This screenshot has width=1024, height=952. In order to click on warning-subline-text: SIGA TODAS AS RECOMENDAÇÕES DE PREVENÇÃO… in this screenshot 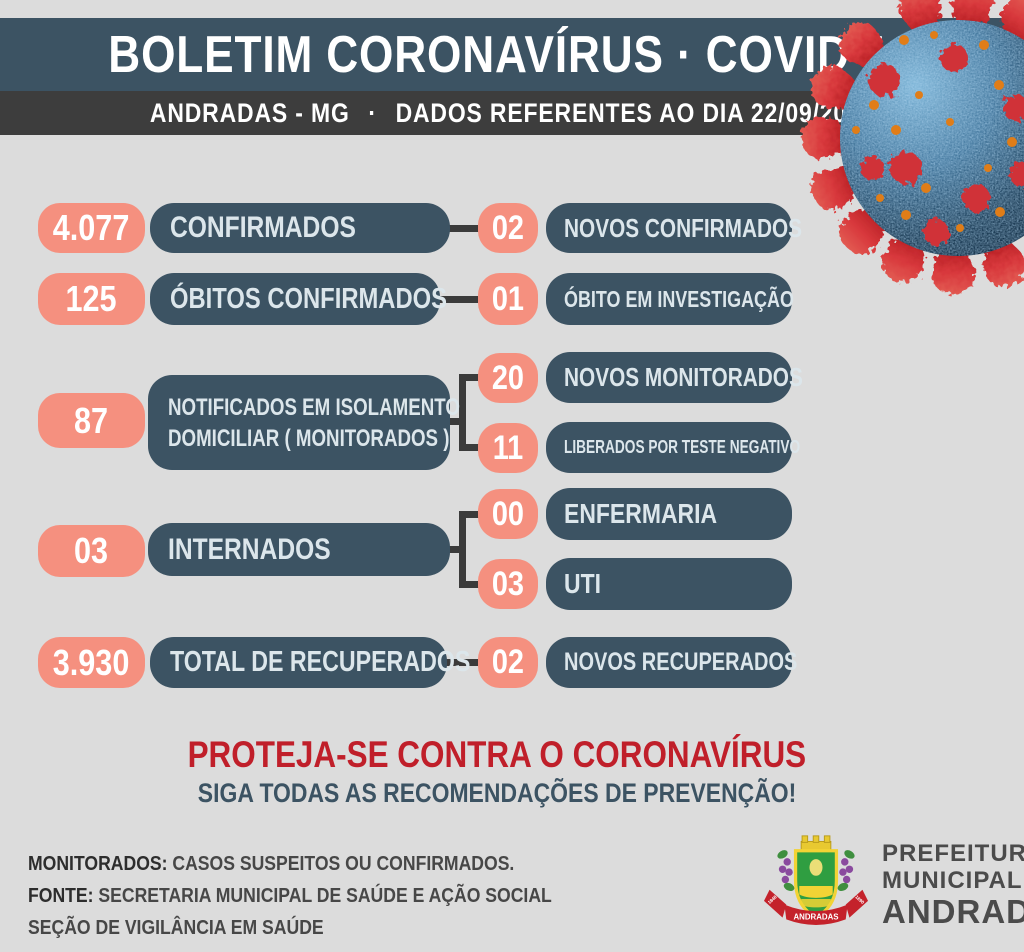, I will do `click(497, 793)`.